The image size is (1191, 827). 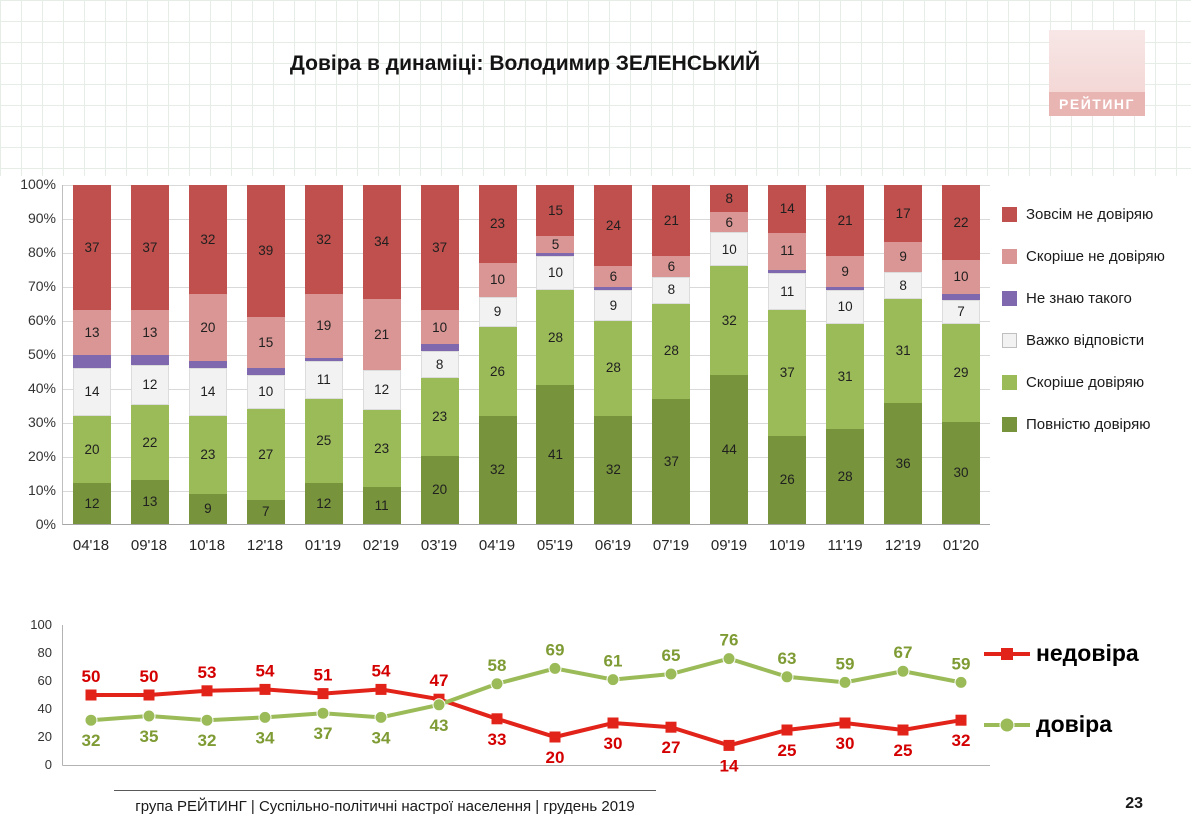 What do you see at coordinates (845, 545) in the screenshot?
I see `bar-x-label: 11'19` at bounding box center [845, 545].